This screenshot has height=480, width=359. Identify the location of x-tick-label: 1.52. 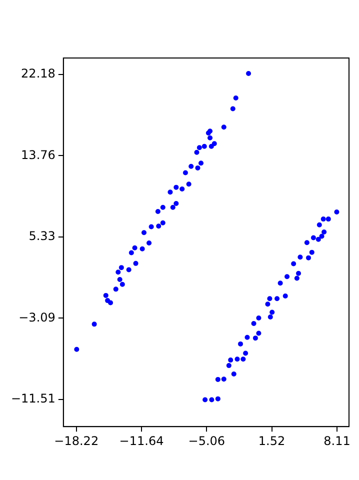
(272, 441).